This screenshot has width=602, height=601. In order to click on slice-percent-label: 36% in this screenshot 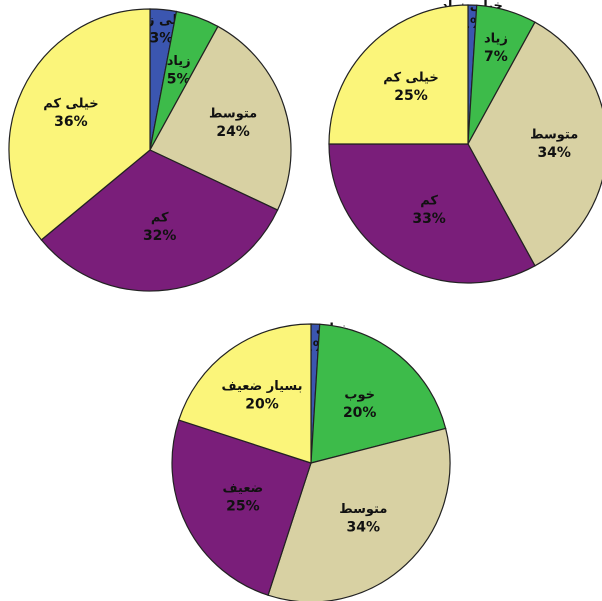, I will do `click(71, 122)`.